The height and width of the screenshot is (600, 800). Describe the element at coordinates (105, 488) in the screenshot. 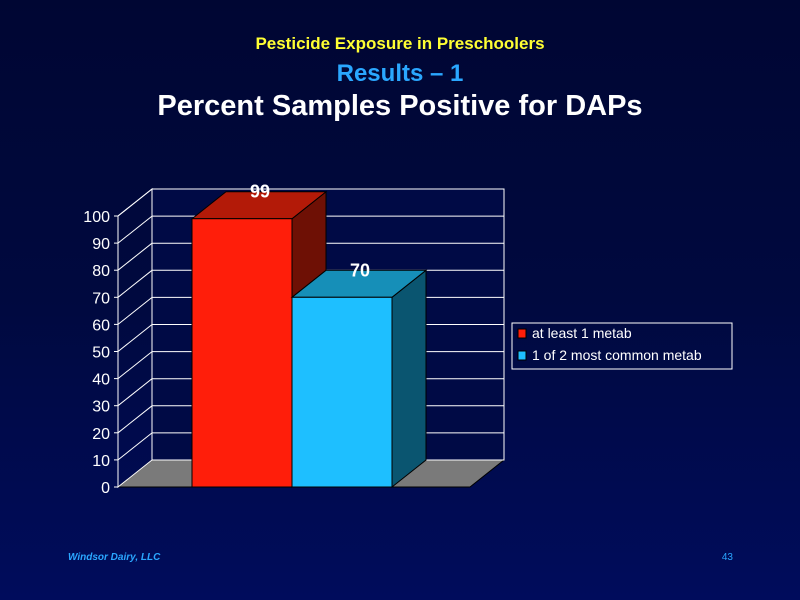

I see `y-tick-label: 0` at that location.